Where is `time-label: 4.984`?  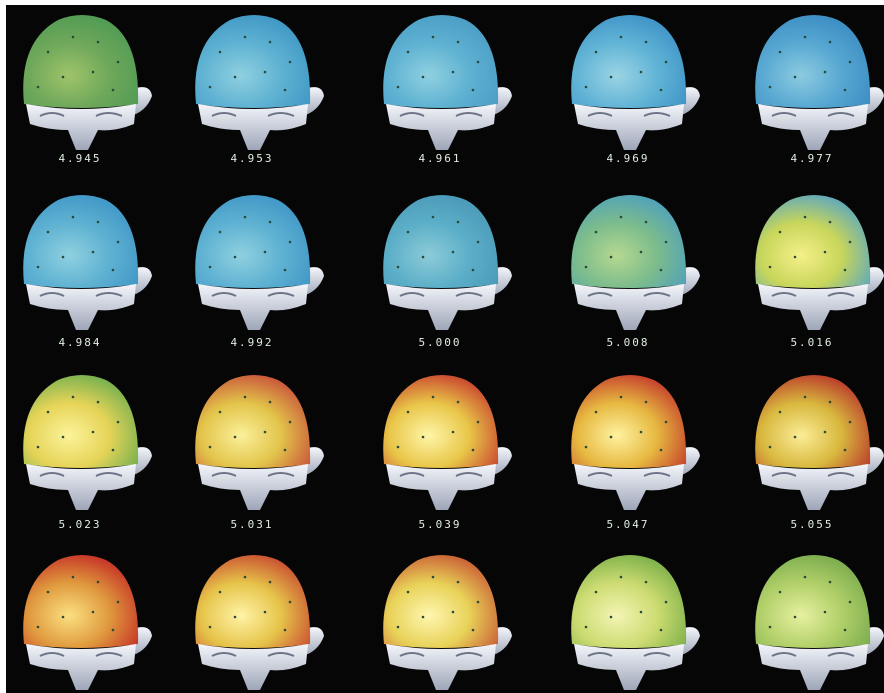
time-label: 4.984 is located at coordinates (79, 342).